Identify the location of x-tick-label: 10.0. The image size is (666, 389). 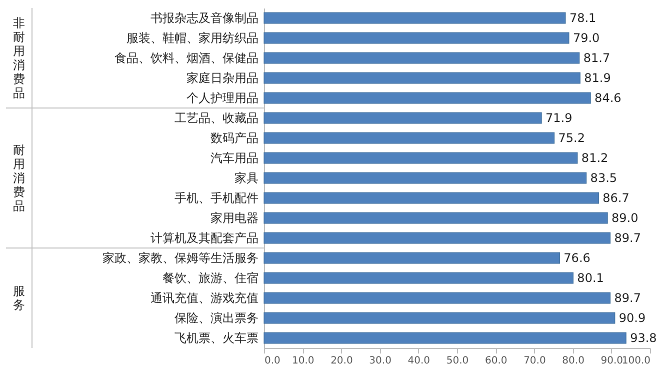
(303, 361).